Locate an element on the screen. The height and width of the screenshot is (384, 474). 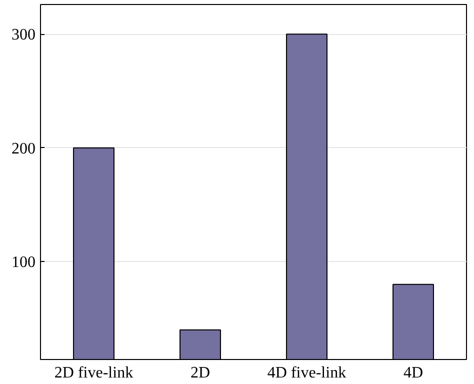
y-tick-label: 100 is located at coordinates (24, 263).